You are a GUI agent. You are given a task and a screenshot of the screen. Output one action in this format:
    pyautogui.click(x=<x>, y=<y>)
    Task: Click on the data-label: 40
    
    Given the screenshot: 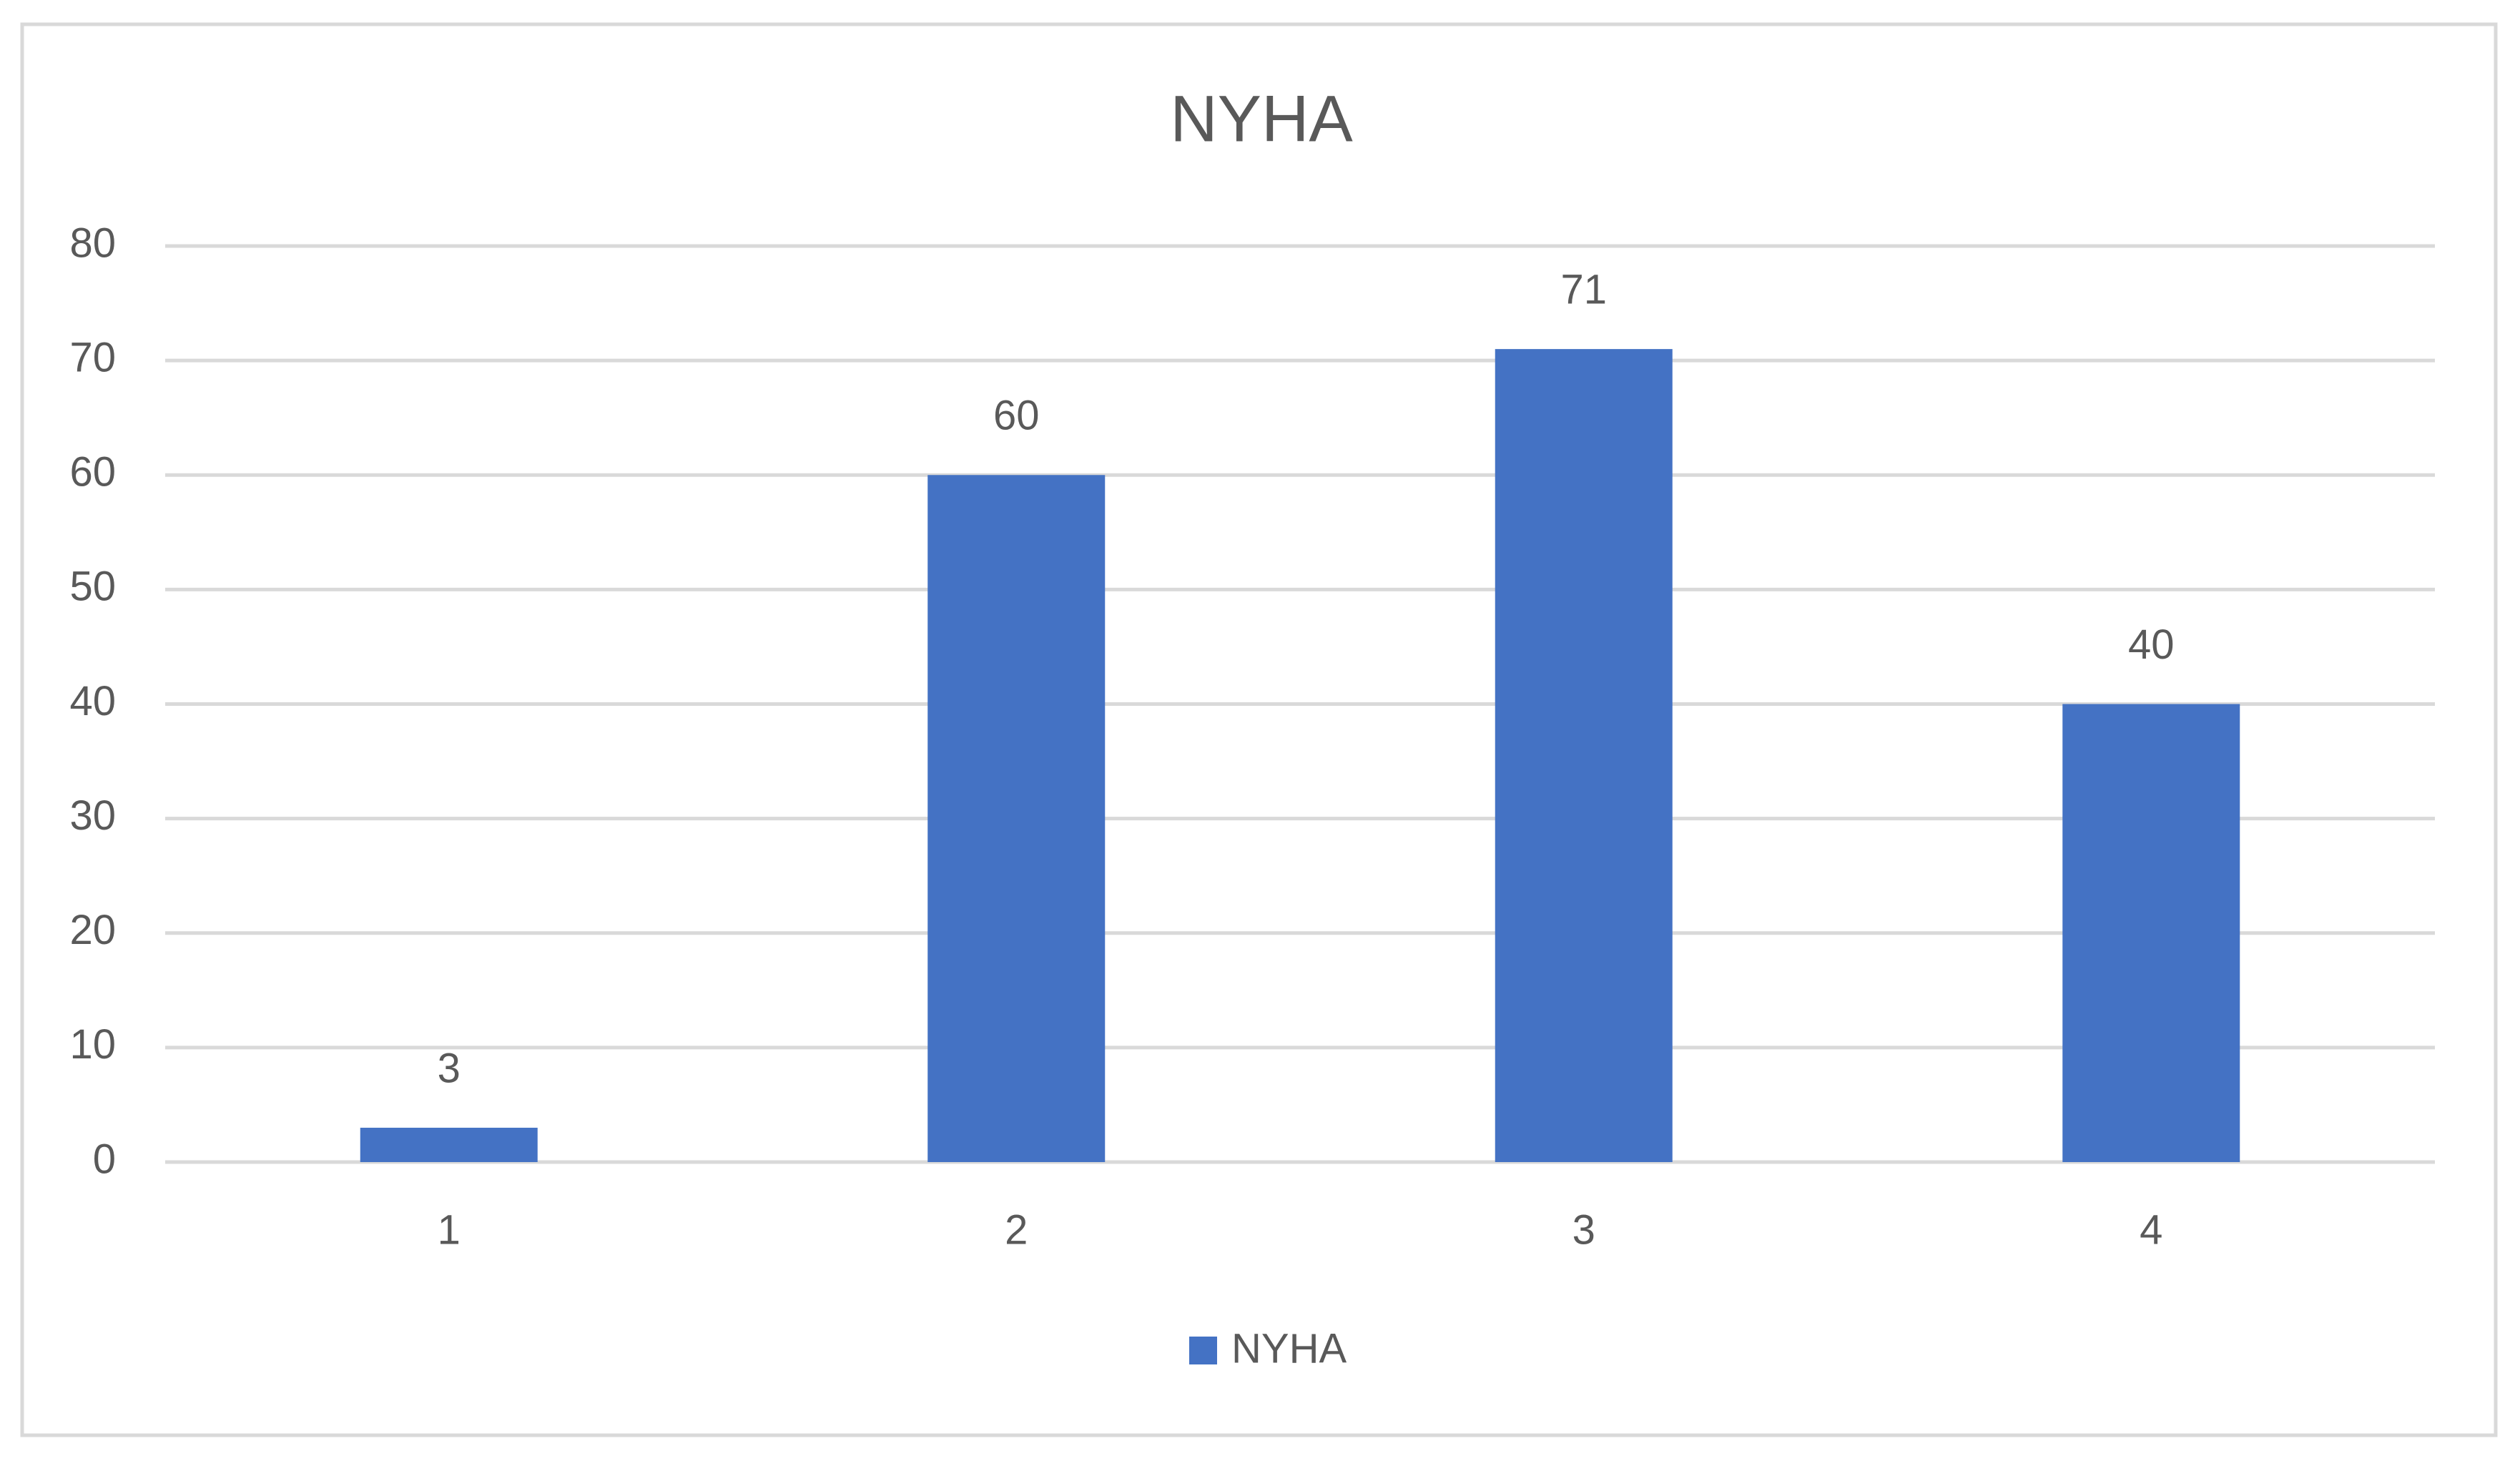 What is the action you would take?
    pyautogui.click(x=2151, y=644)
    